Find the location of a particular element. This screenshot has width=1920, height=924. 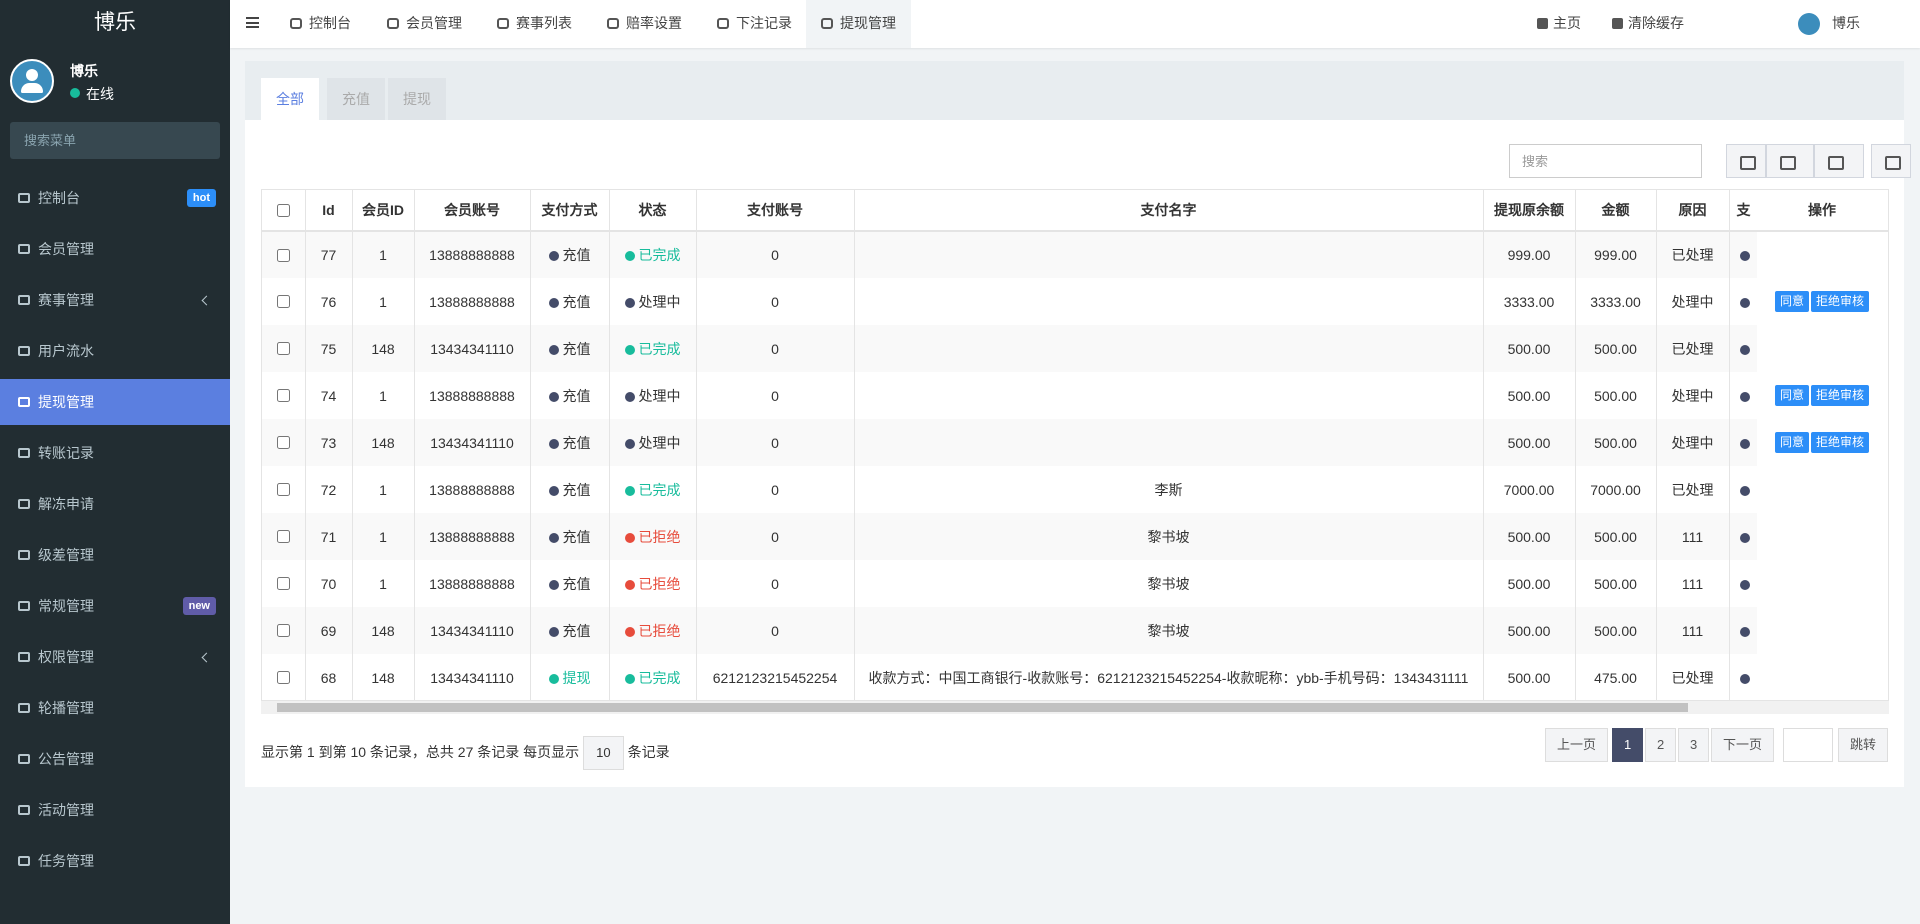

page-size: 10 is located at coordinates (603, 753).